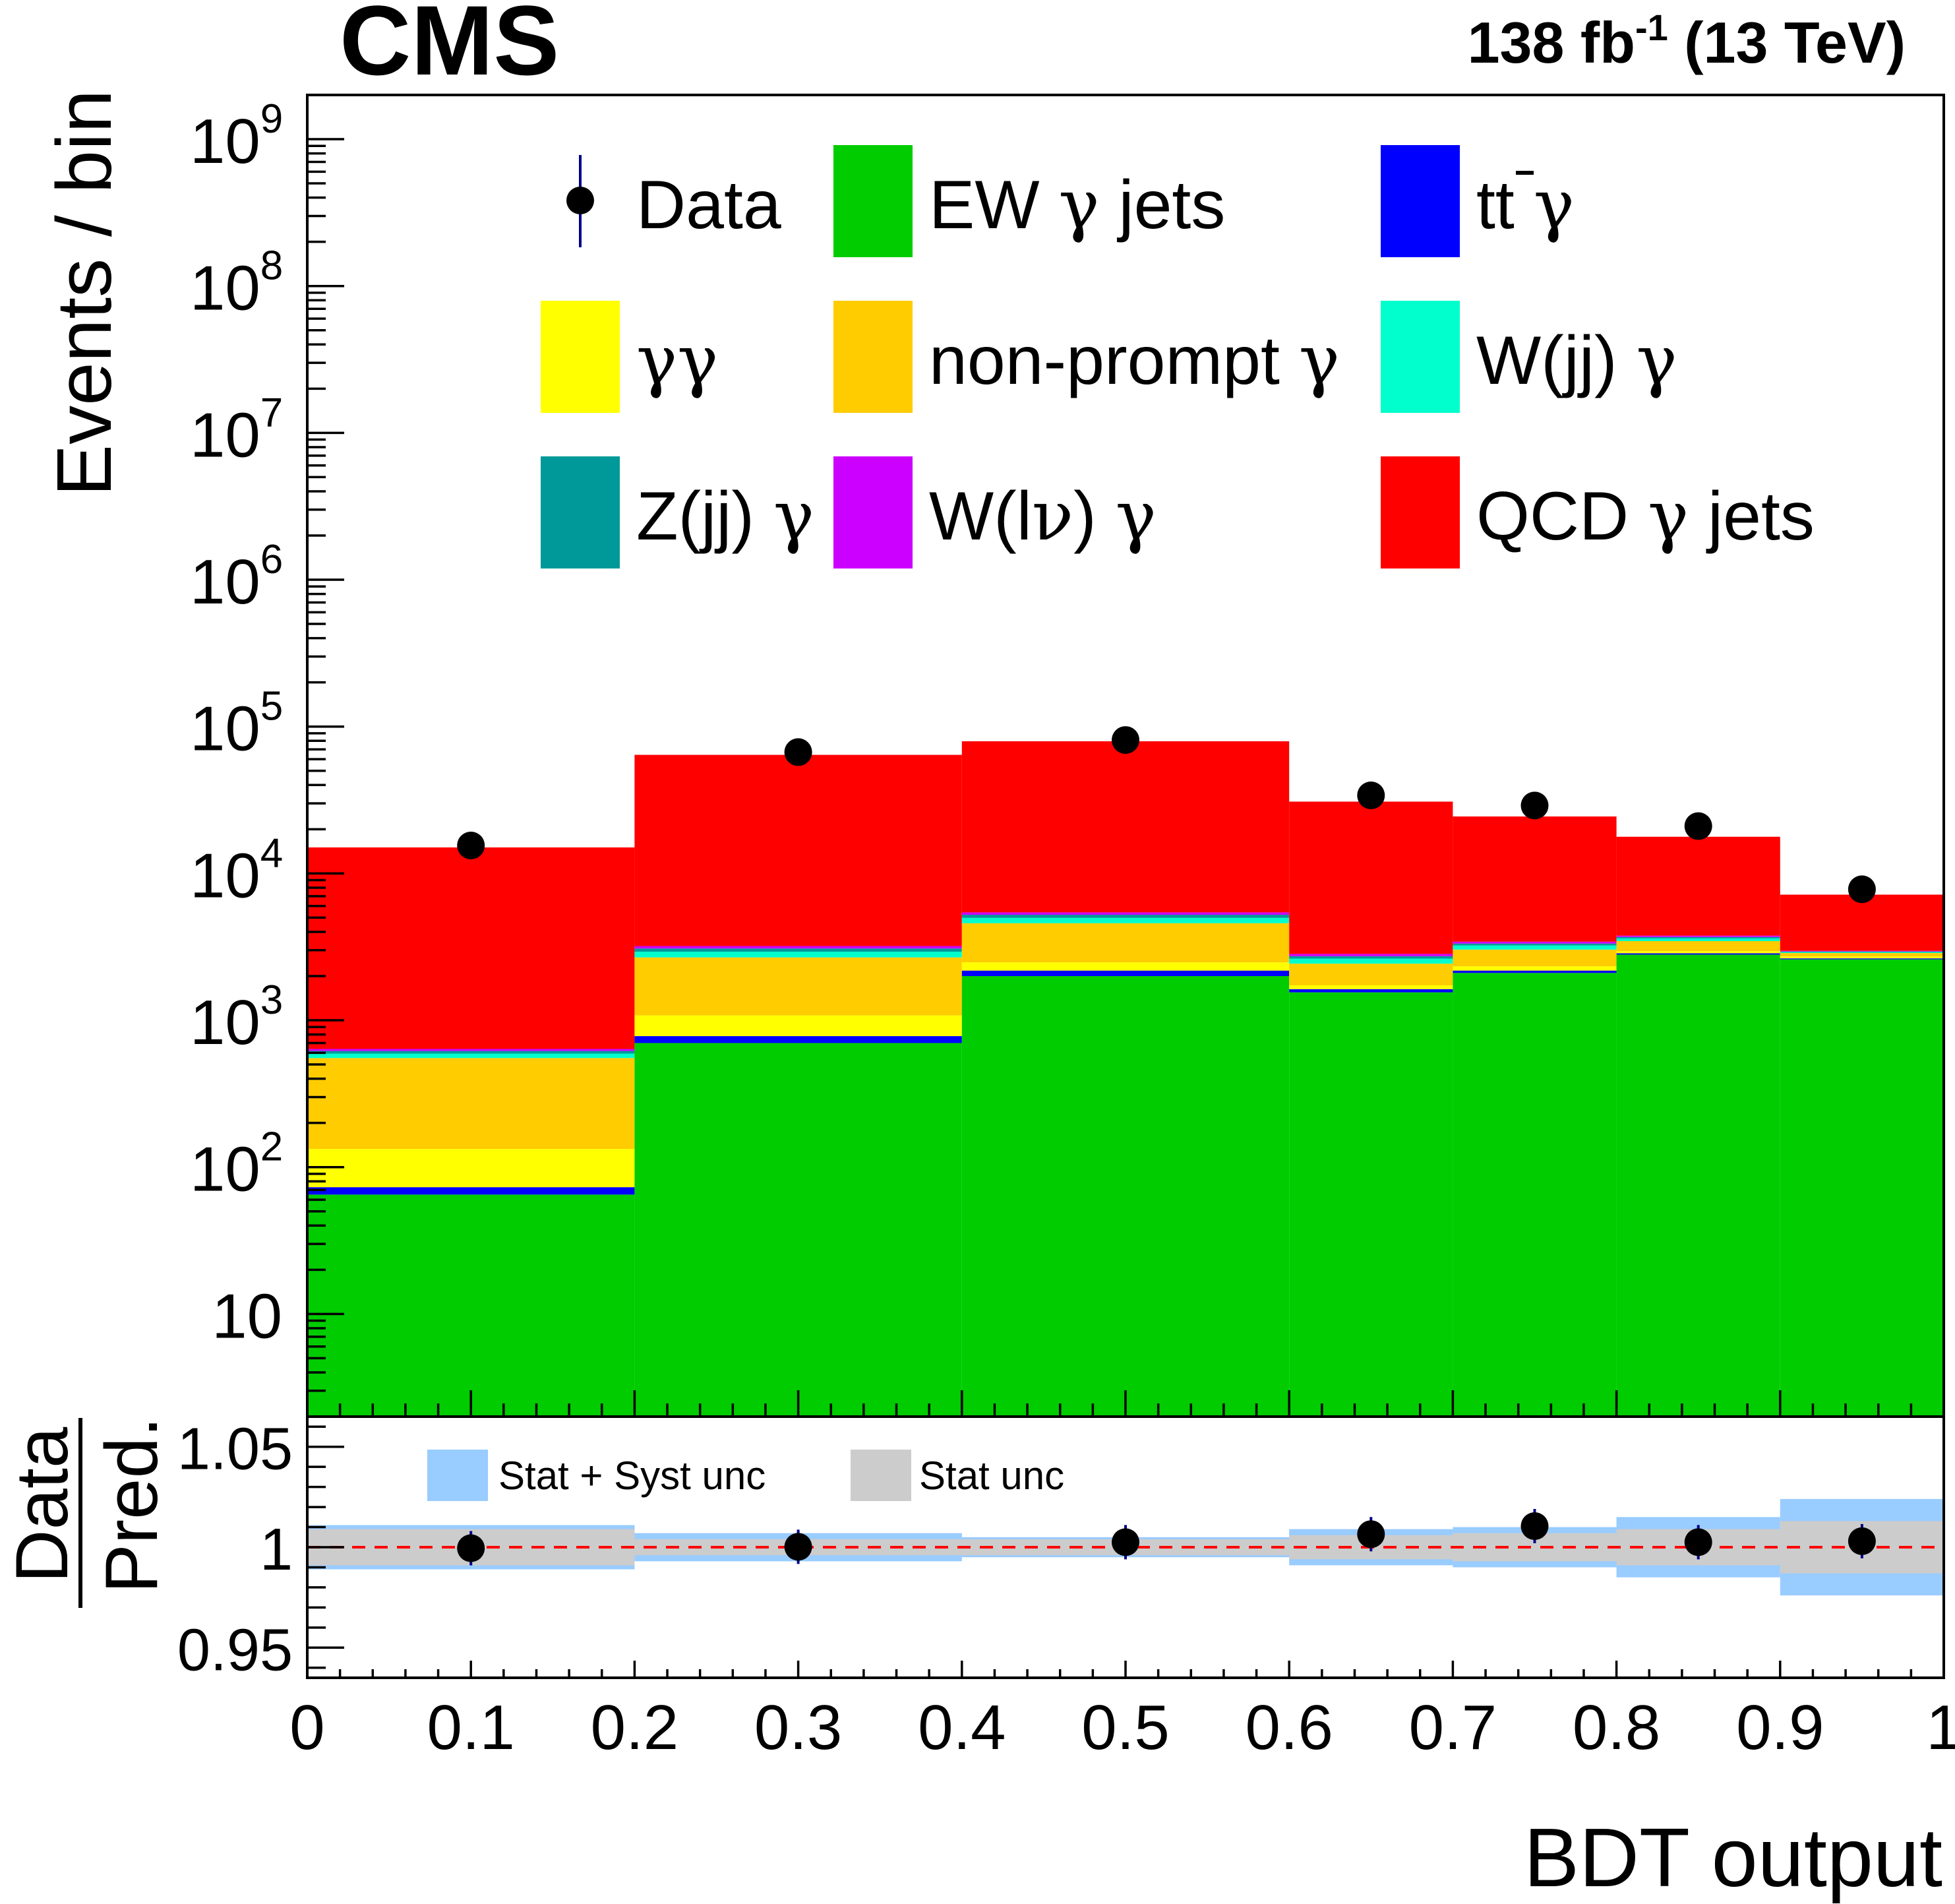 This screenshot has height=1904, width=1955. I want to click on y-tick-label: 10⁷, so click(236, 430).